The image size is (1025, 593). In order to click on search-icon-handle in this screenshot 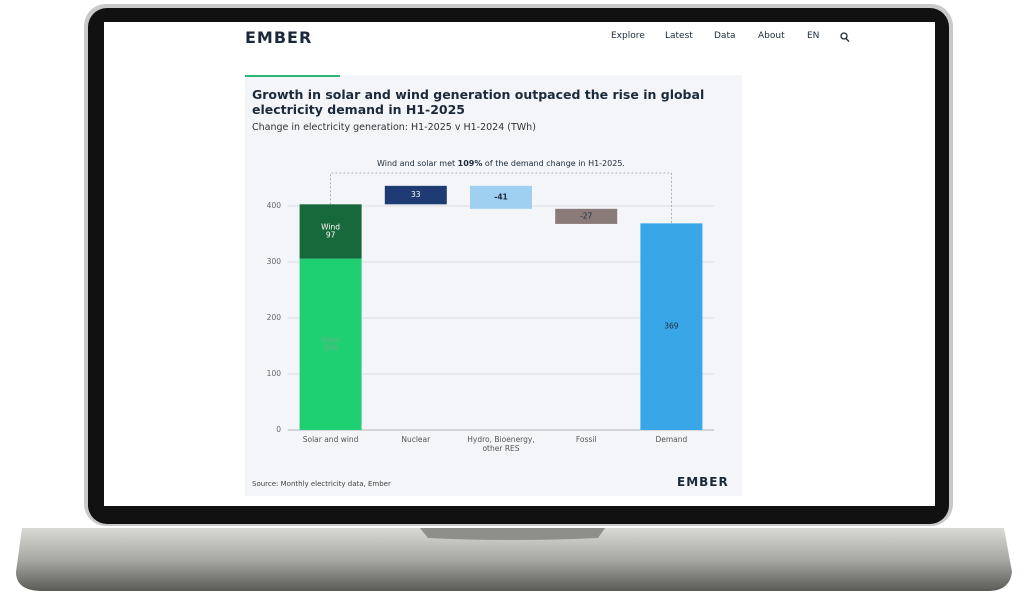, I will do `click(847, 40)`.